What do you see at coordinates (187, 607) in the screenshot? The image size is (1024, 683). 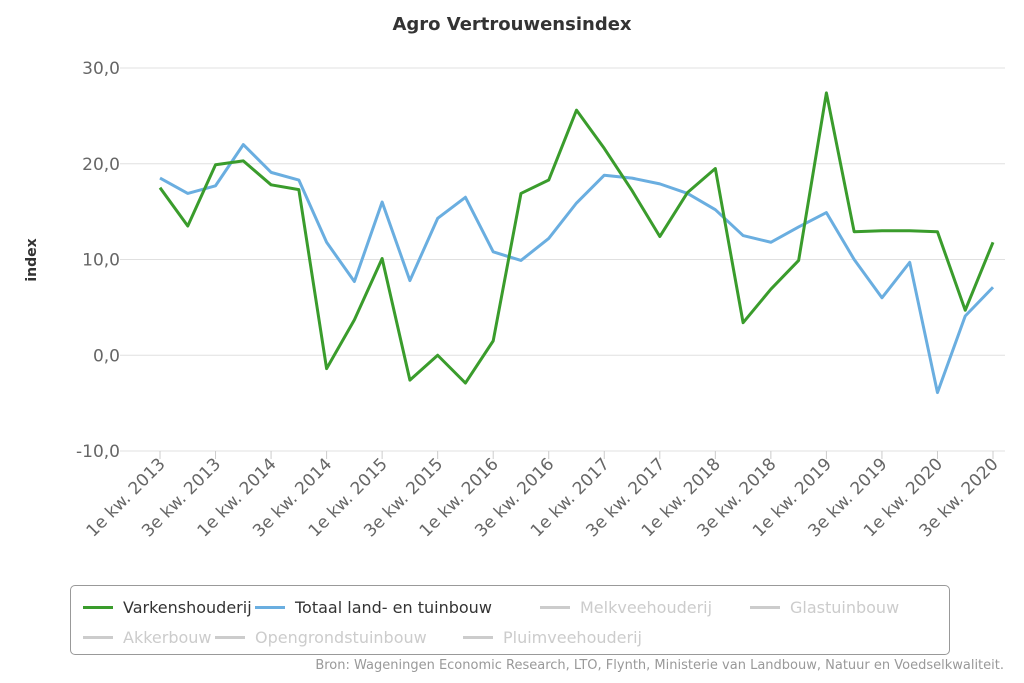 I see `legend-label: Varkenshouderij` at bounding box center [187, 607].